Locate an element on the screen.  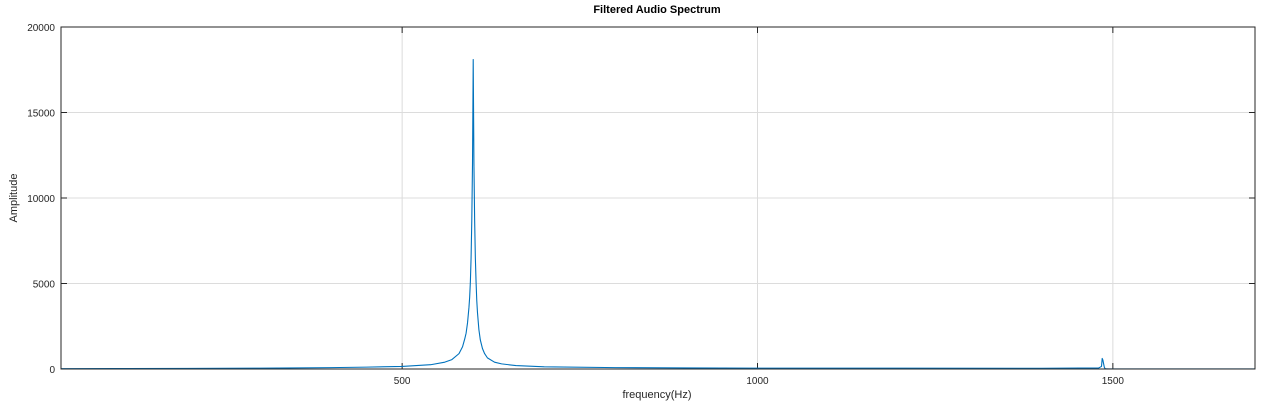
y-tick-label: 10000 is located at coordinates (41, 199).